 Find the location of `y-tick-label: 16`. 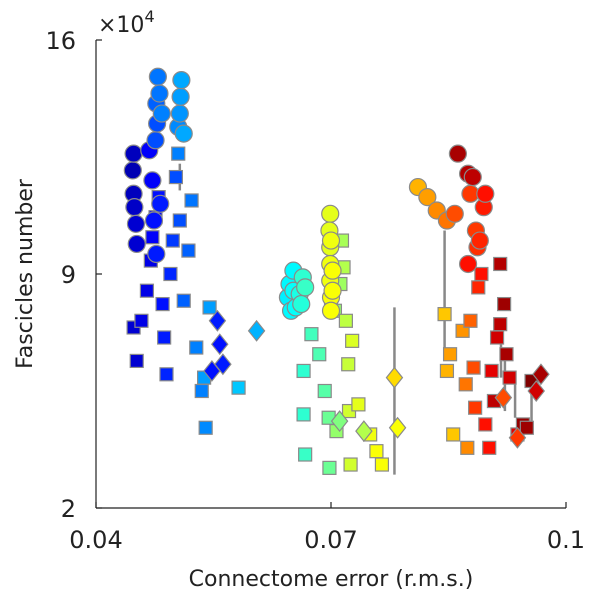

y-tick-label: 16 is located at coordinates (60, 41).